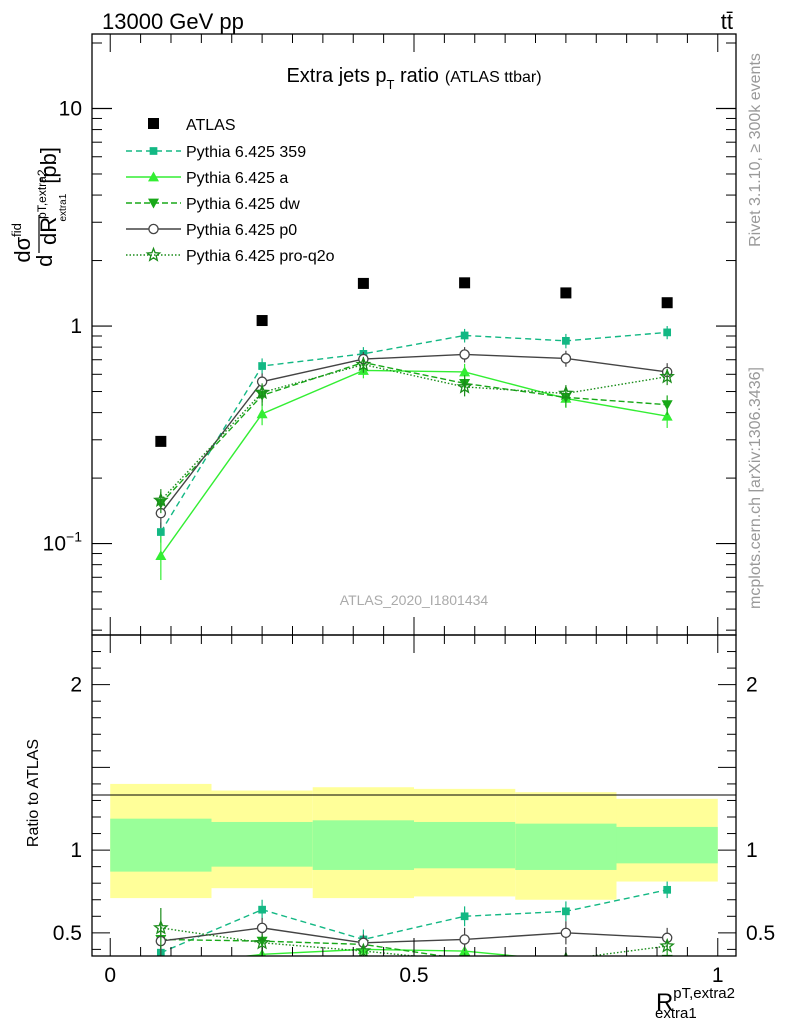  I want to click on ratio-tick-label-left: 0.5, so click(67, 933).